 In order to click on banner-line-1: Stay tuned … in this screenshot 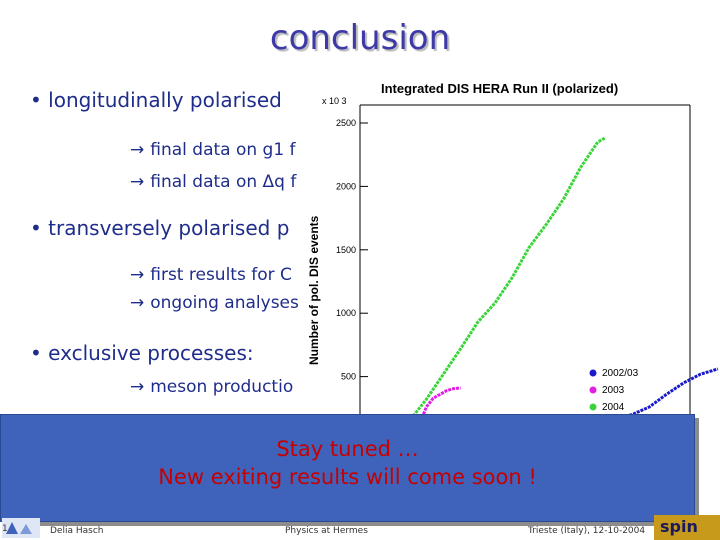, I will do `click(347, 449)`.